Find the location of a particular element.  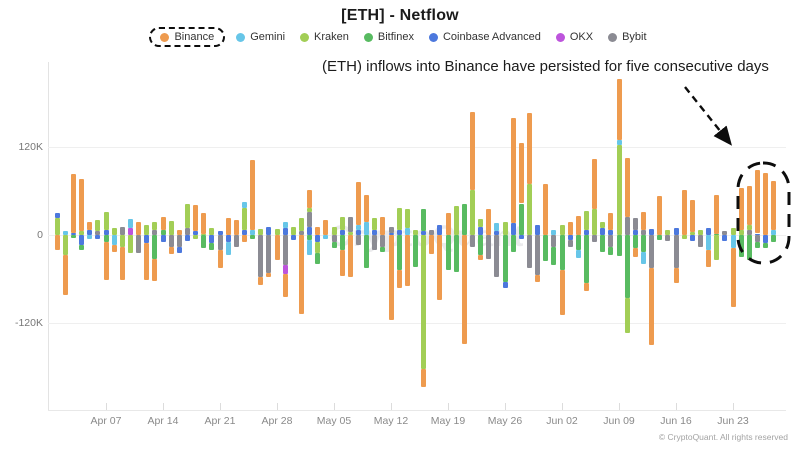

legend-item-bybit: Bybit is located at coordinates (627, 37).